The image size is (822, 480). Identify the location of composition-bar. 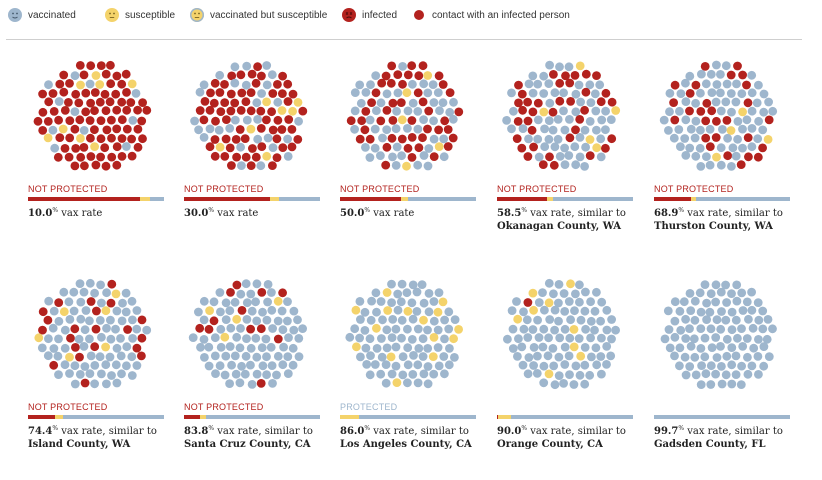
(252, 199).